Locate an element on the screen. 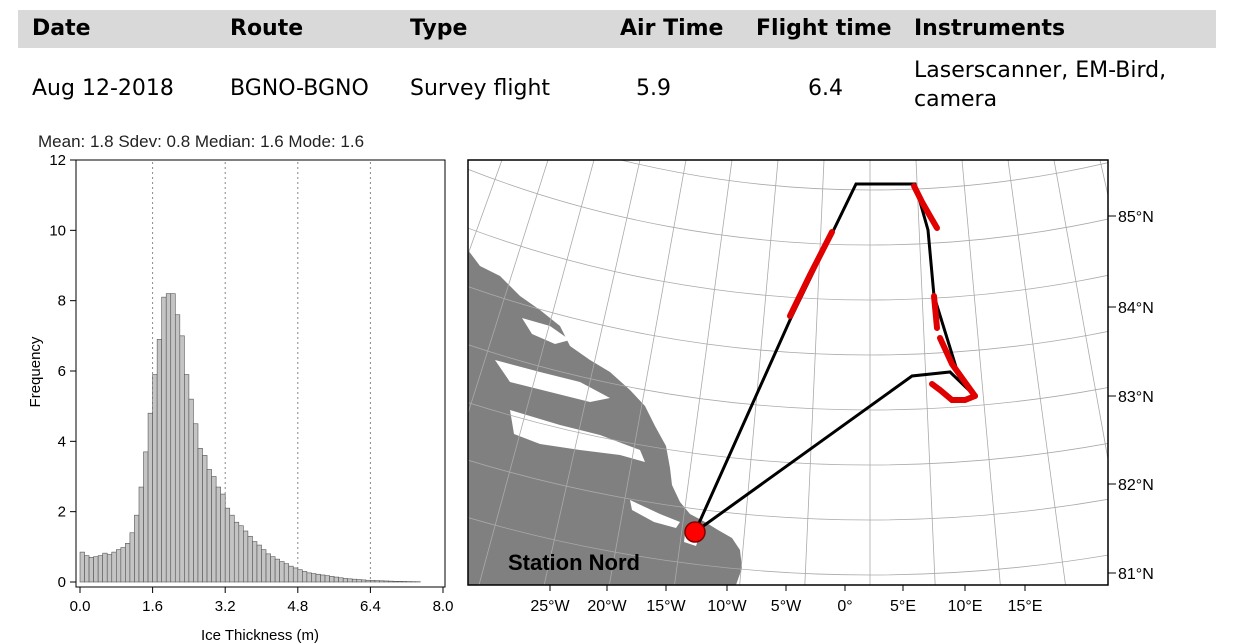 The height and width of the screenshot is (644, 1236). map-meridian-label: 0° is located at coordinates (844, 606).